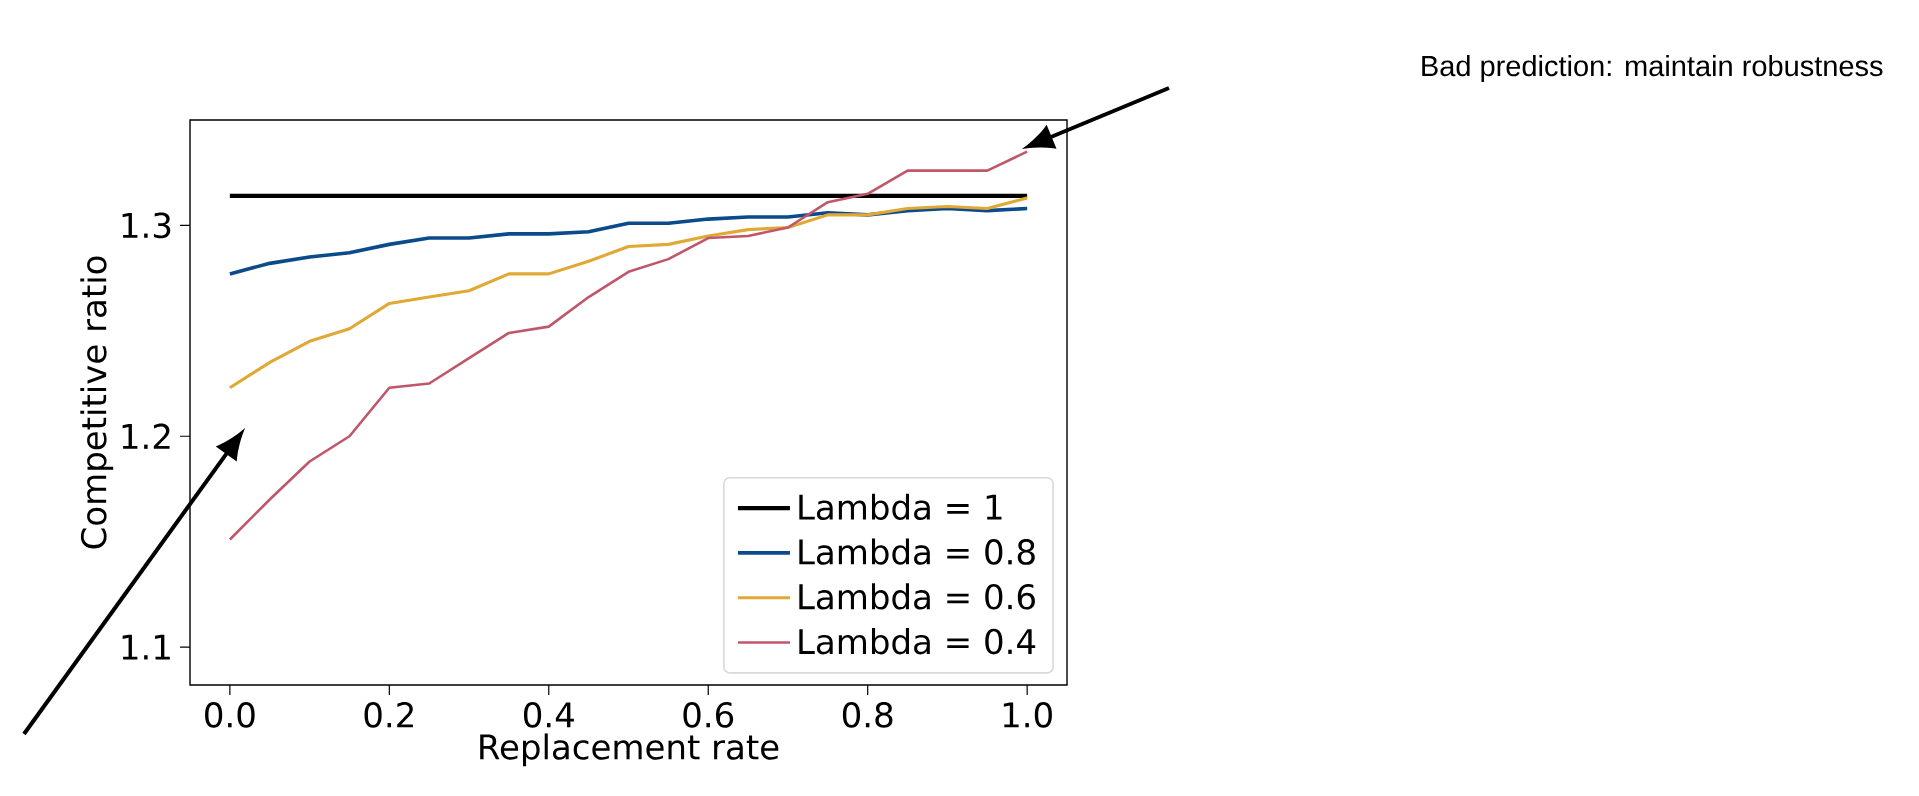 This screenshot has height=796, width=1919. What do you see at coordinates (1027, 715) in the screenshot?
I see `x-tick-label: 1.0` at bounding box center [1027, 715].